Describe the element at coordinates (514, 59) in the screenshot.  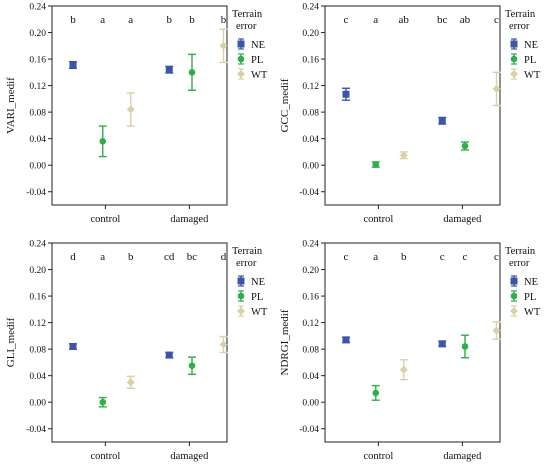
I see `legend-marker-PL` at that location.